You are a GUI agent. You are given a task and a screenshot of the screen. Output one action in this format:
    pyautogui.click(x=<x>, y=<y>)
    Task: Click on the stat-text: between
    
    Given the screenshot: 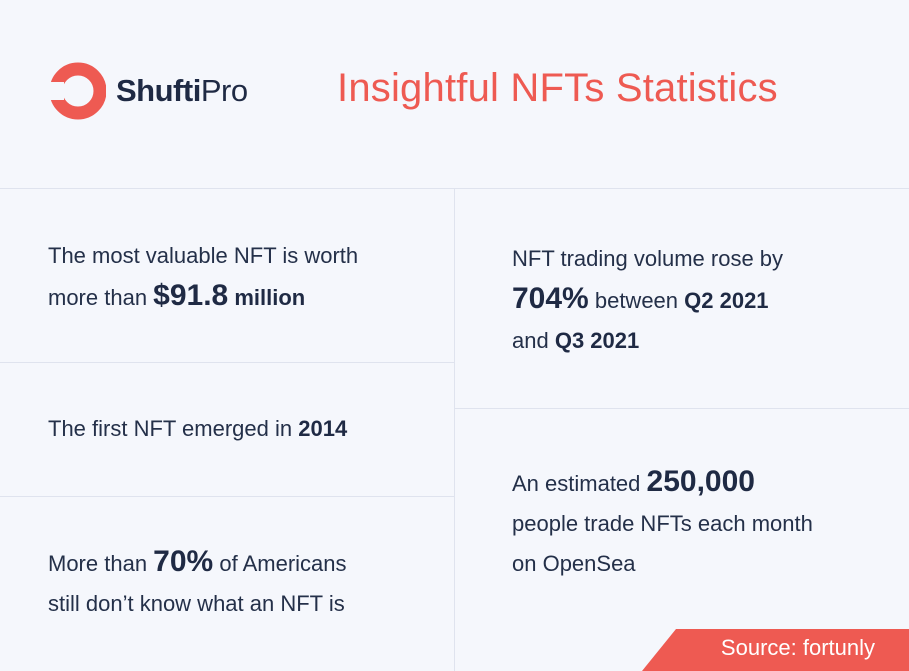 What is the action you would take?
    pyautogui.click(x=636, y=300)
    